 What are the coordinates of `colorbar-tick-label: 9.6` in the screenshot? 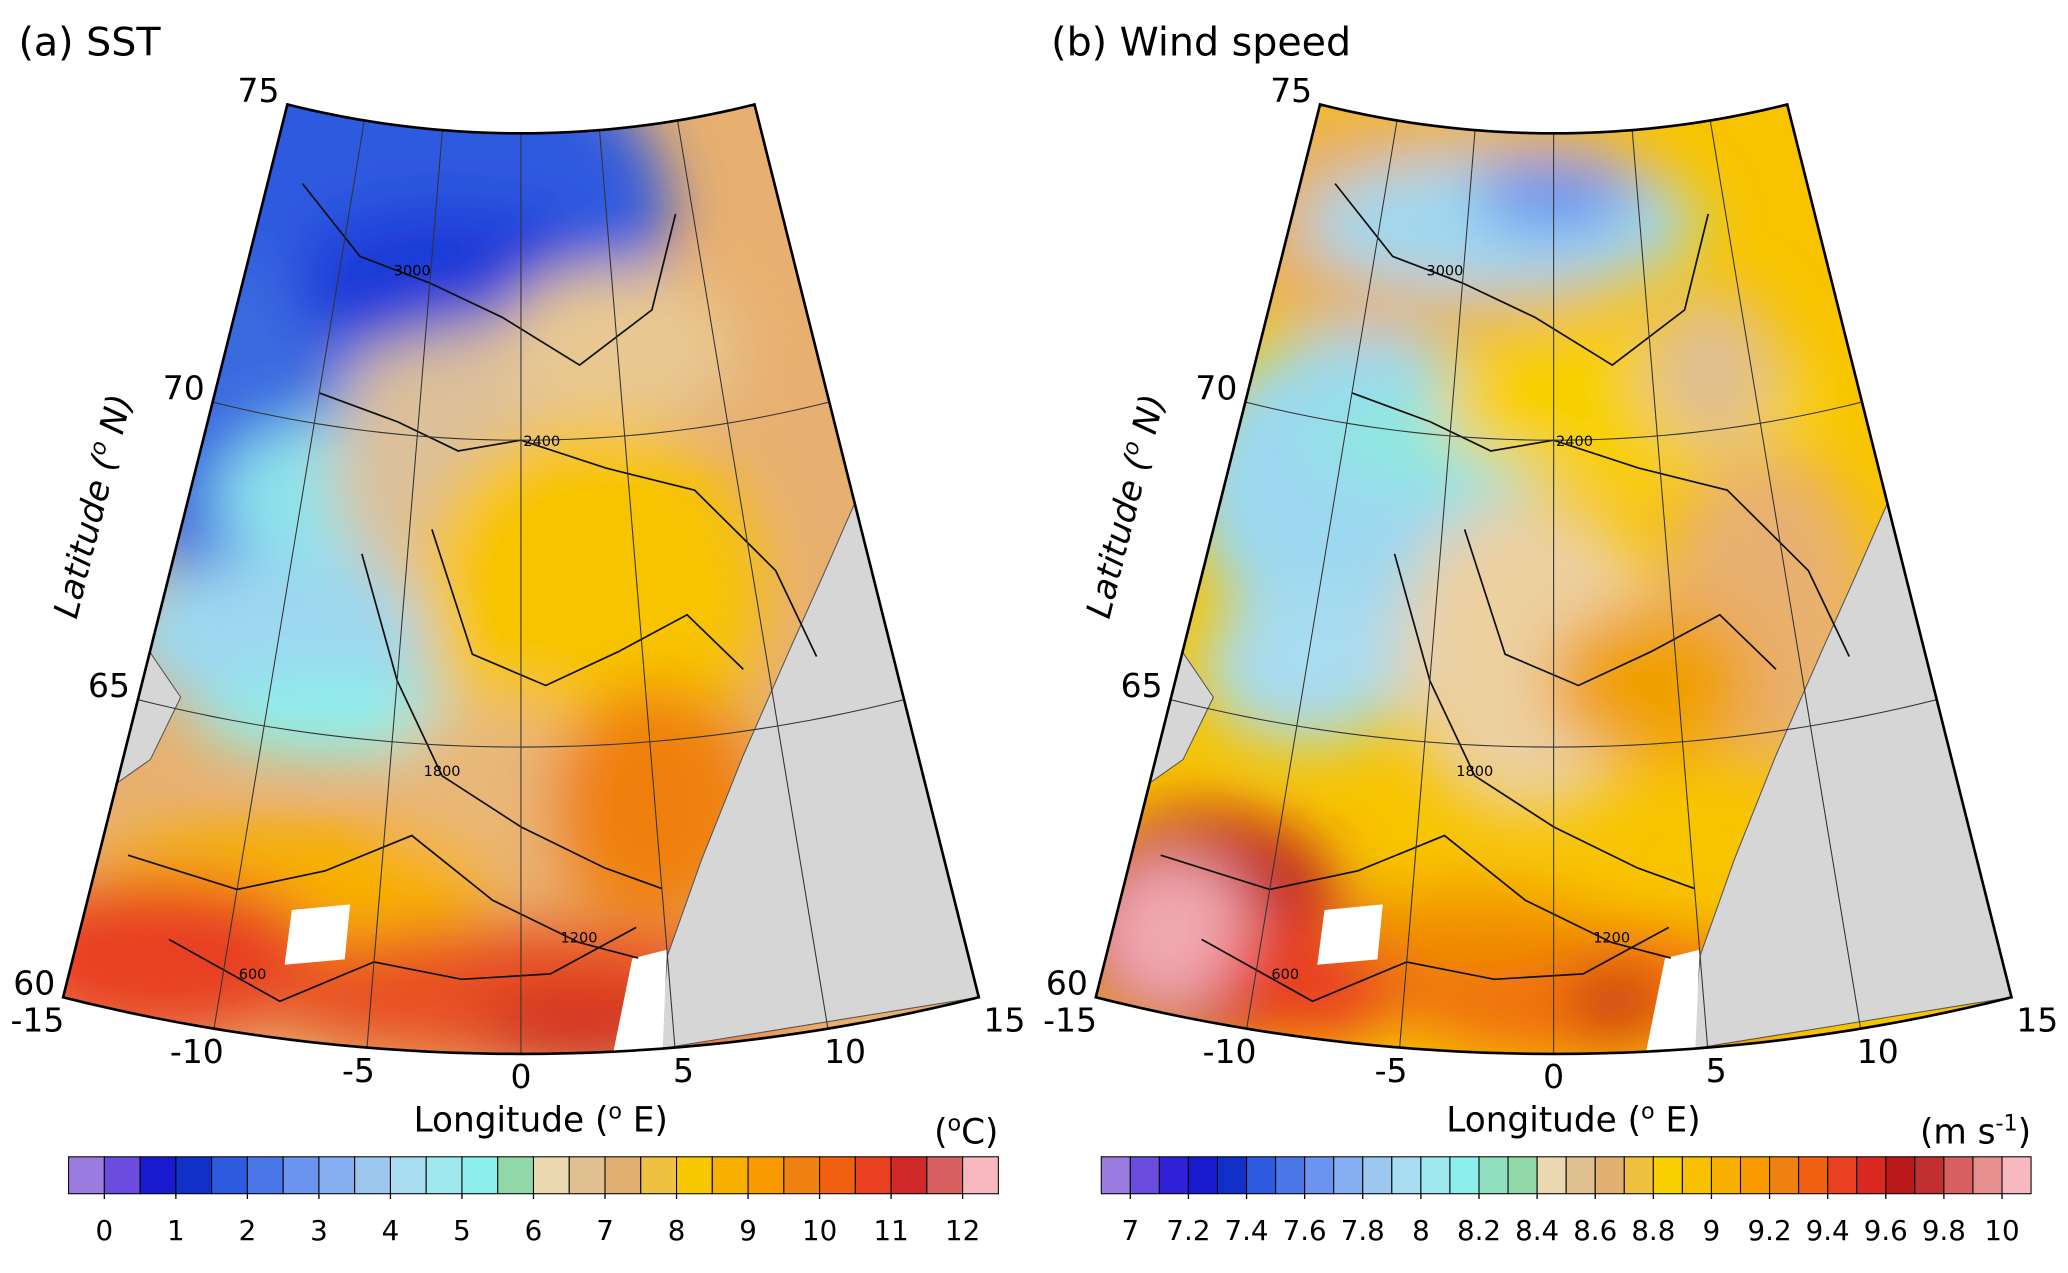 It's located at (1886, 1230).